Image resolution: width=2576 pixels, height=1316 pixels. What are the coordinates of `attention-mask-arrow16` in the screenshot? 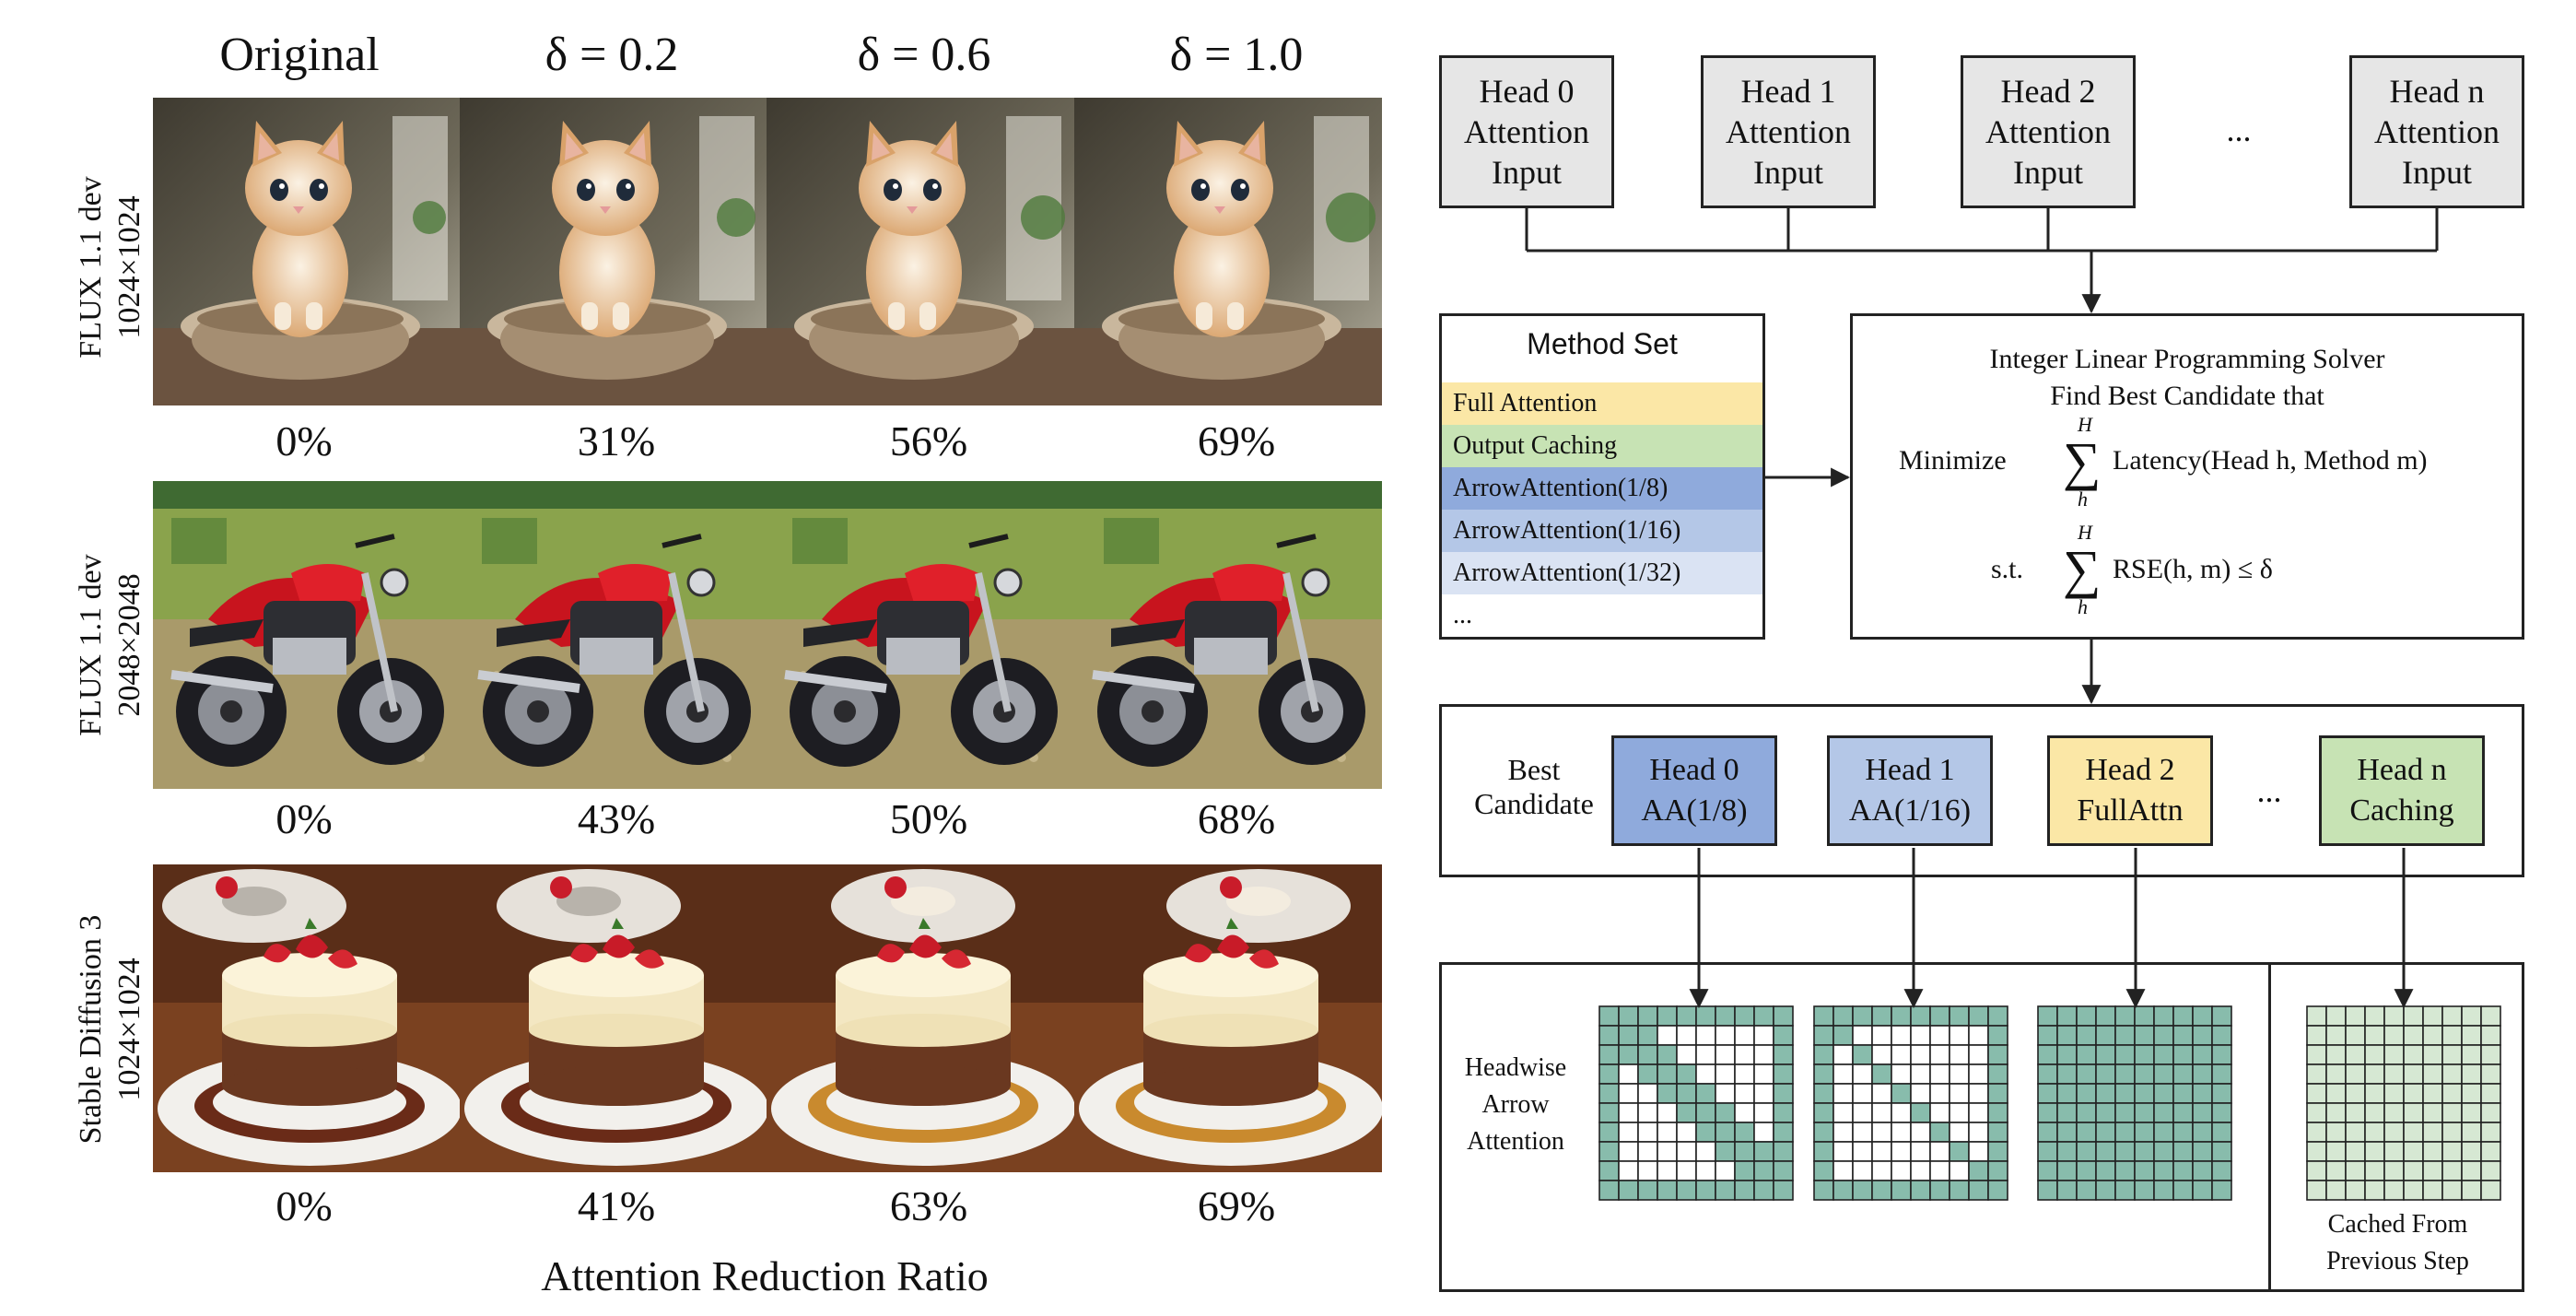 It's located at (1910, 1103).